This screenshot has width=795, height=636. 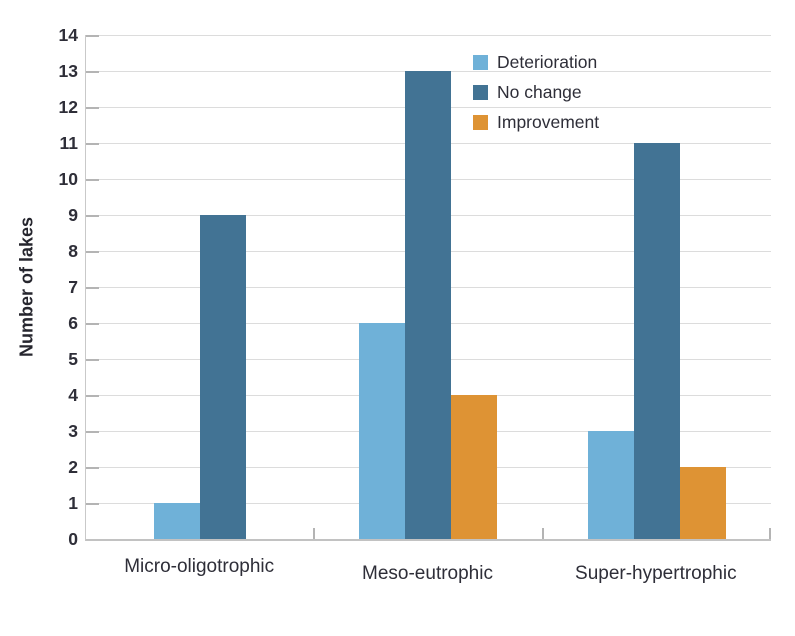 I want to click on y-tick-label: 1, so click(x=73, y=503).